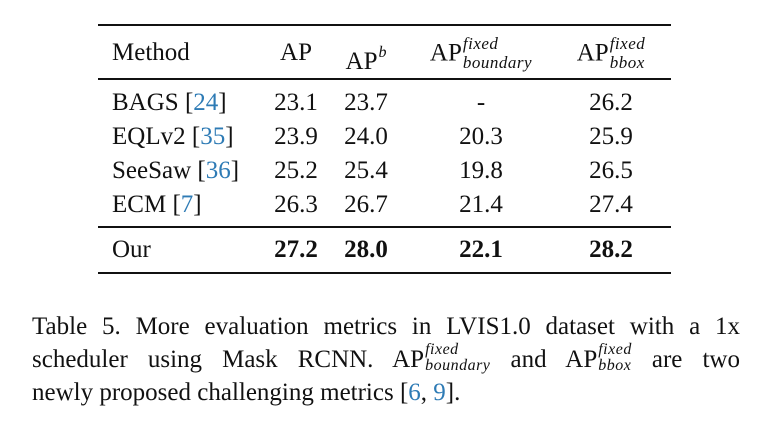 This screenshot has width=773, height=422. What do you see at coordinates (366, 102) in the screenshot?
I see `apb-cell: 23.7` at bounding box center [366, 102].